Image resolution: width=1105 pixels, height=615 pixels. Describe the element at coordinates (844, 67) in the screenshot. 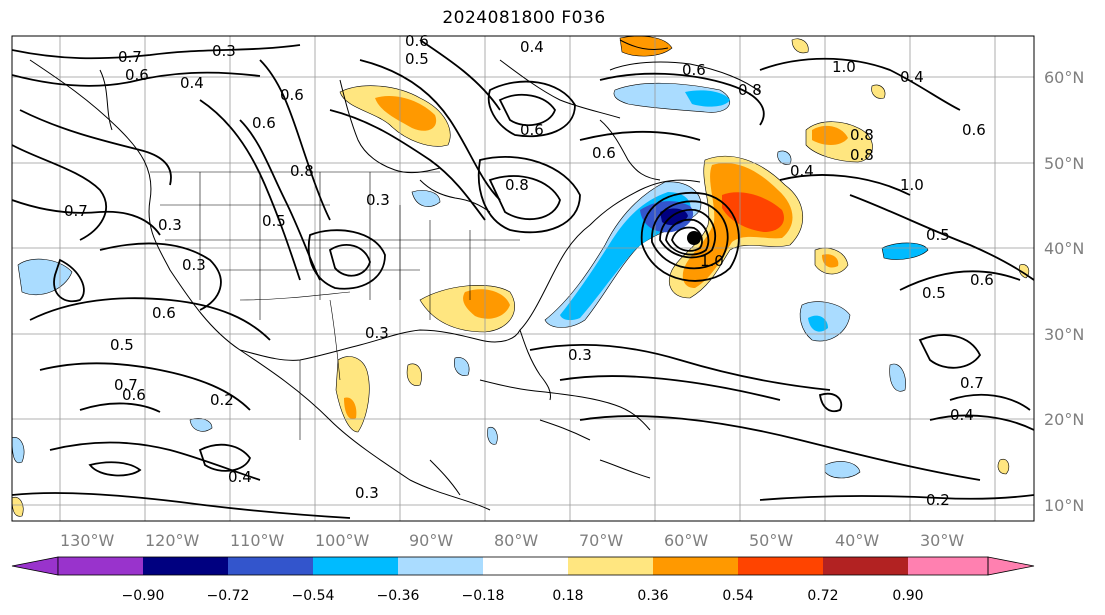

I see `contour-label: 1.0` at that location.